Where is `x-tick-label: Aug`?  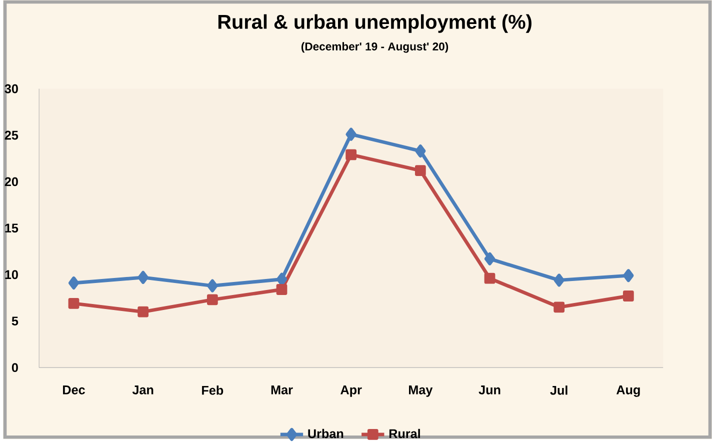 x-tick-label: Aug is located at coordinates (628, 391).